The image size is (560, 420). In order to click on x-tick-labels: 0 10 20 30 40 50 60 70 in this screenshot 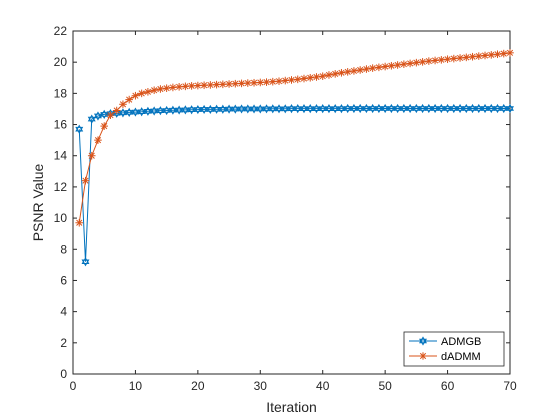, I will do `click(293, 386)`.